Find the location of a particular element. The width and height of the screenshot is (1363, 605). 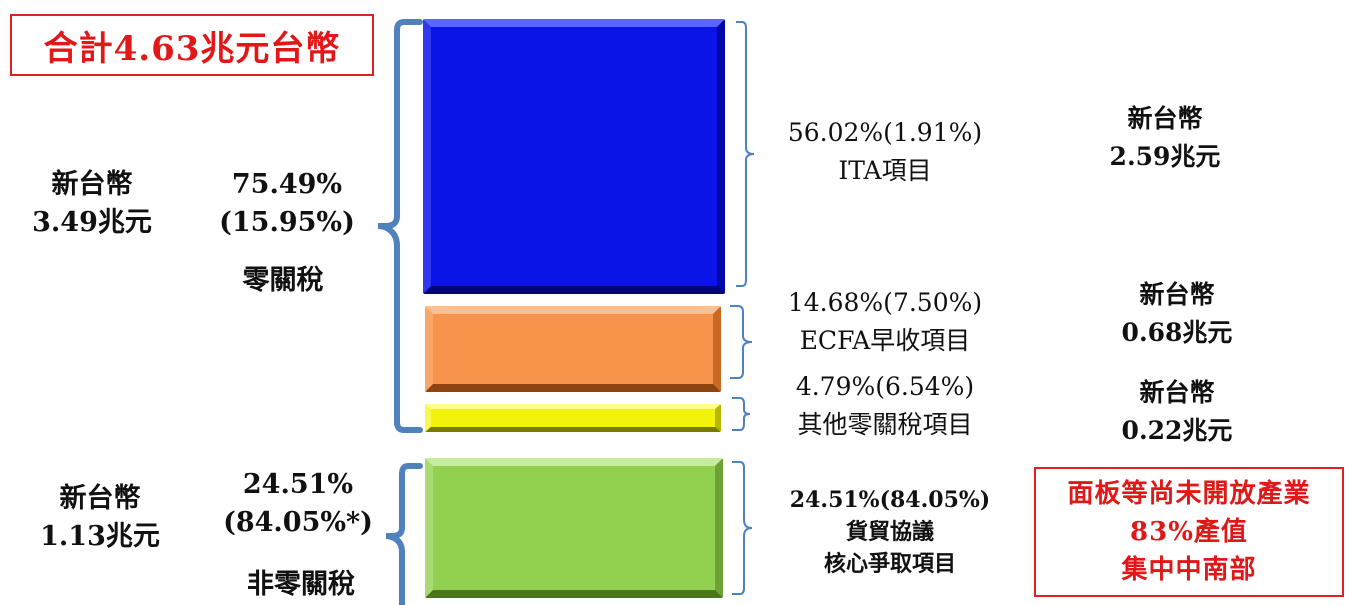

other-segment-label: 4.79%(6.54%) 其他零關稅項目 is located at coordinates (885, 406).